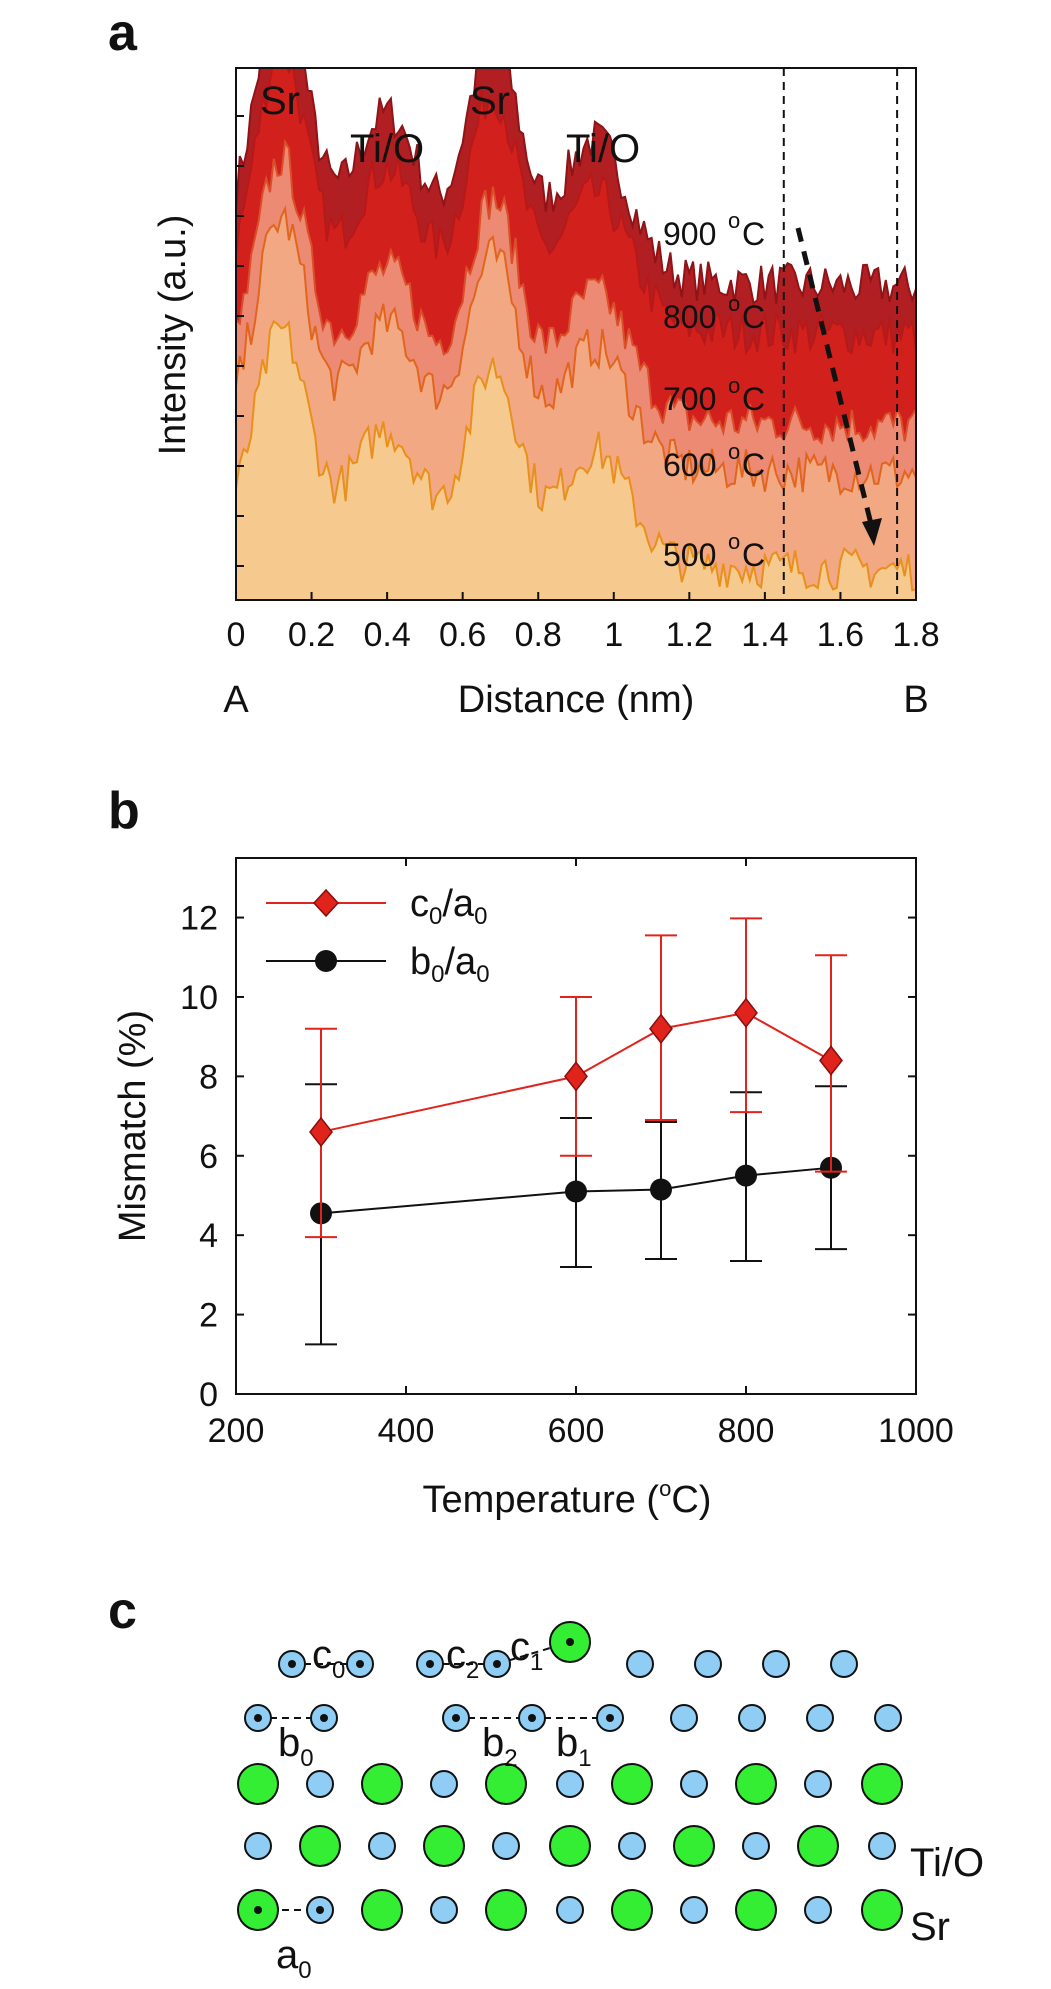 Image resolution: width=1051 pixels, height=1989 pixels. What do you see at coordinates (199, 998) in the screenshot?
I see `y-tick-label-b: 10` at bounding box center [199, 998].